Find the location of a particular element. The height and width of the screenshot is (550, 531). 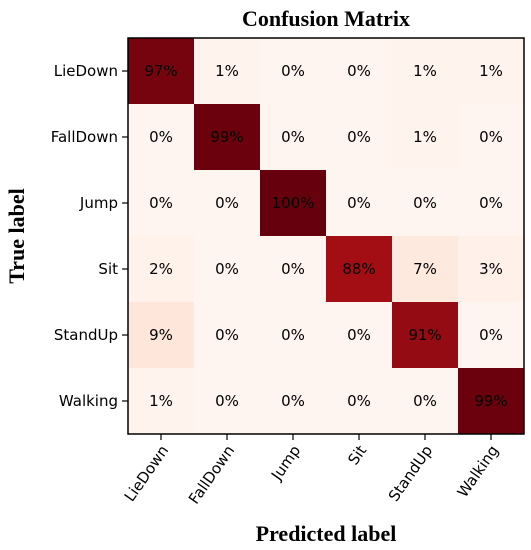

cell-value-label: 2% is located at coordinates (161, 269).